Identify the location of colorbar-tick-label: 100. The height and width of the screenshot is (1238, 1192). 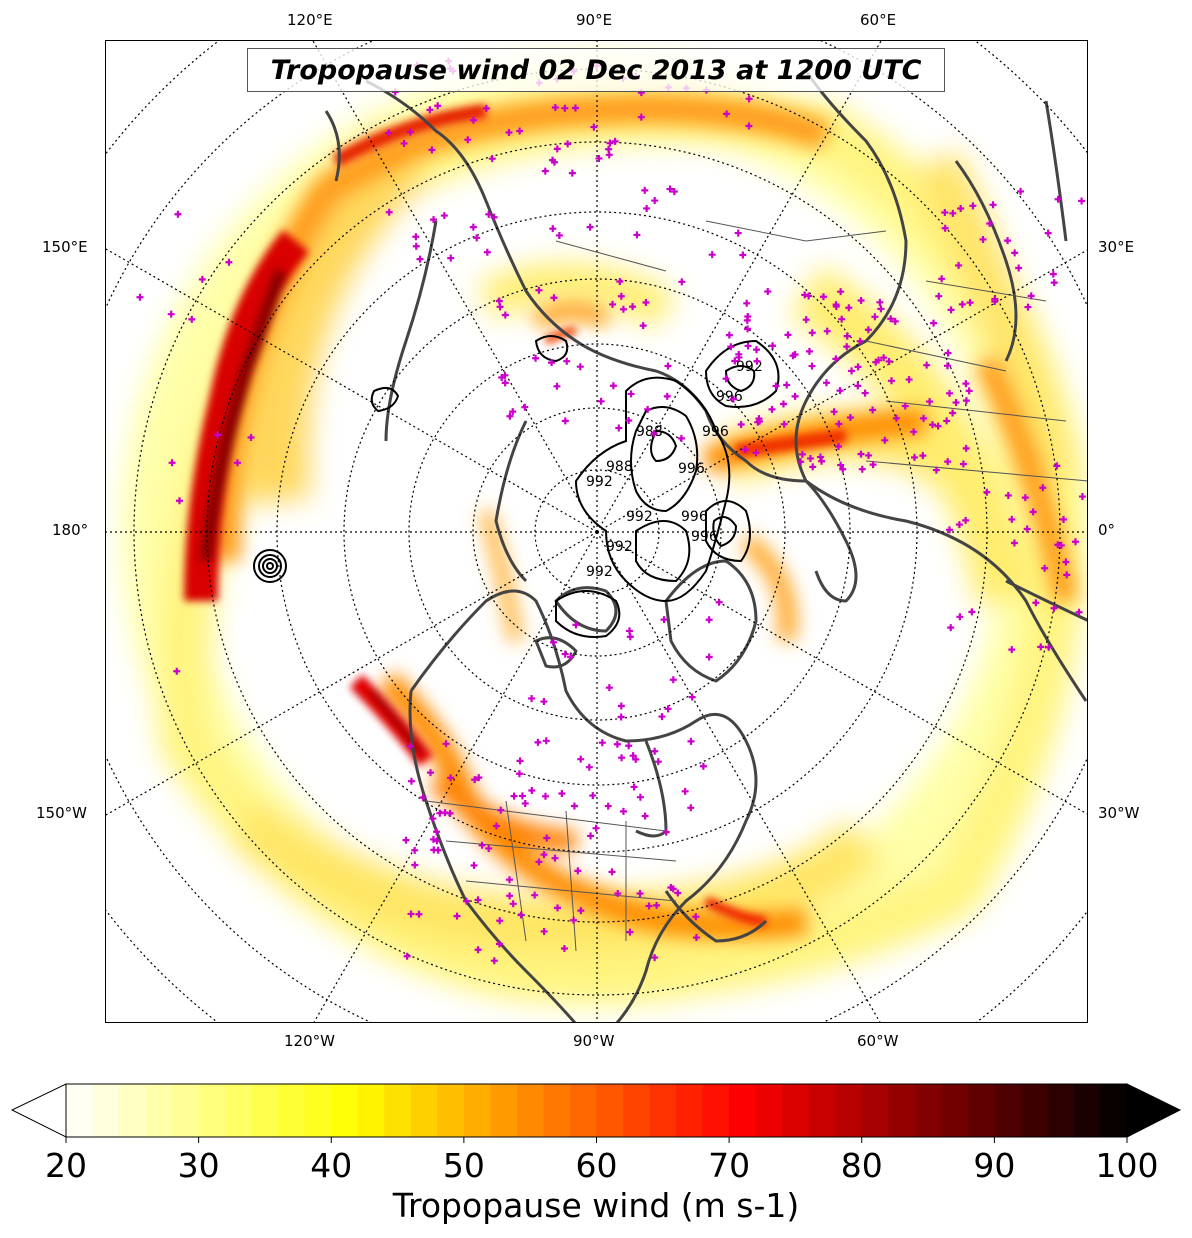
(1127, 1165).